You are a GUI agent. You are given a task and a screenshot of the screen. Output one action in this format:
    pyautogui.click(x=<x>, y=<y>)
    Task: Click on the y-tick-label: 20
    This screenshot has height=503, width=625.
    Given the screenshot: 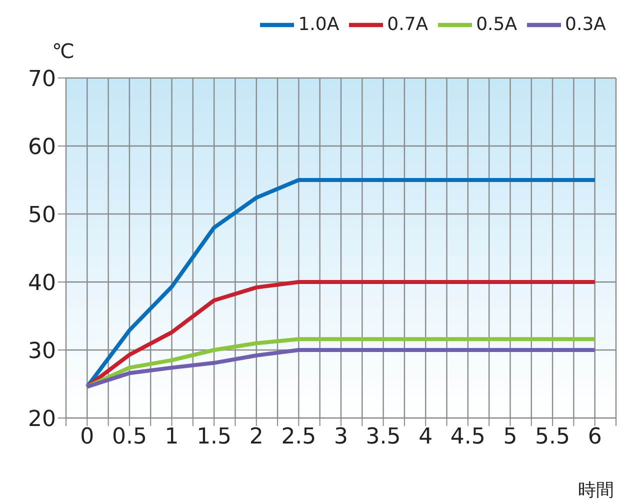 What is the action you would take?
    pyautogui.click(x=42, y=419)
    